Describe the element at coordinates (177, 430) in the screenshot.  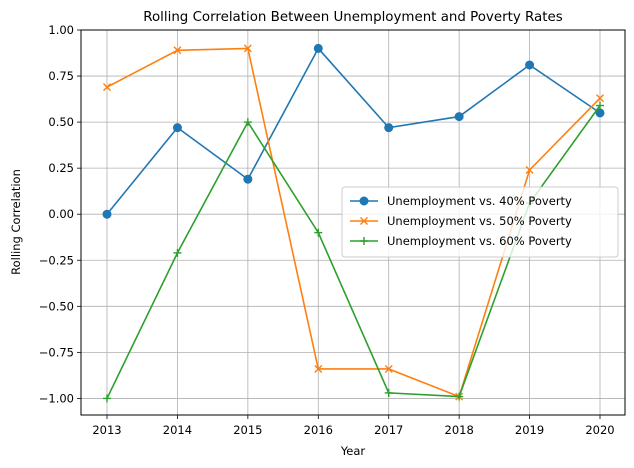
I see `x-tick-label: 2014` at that location.